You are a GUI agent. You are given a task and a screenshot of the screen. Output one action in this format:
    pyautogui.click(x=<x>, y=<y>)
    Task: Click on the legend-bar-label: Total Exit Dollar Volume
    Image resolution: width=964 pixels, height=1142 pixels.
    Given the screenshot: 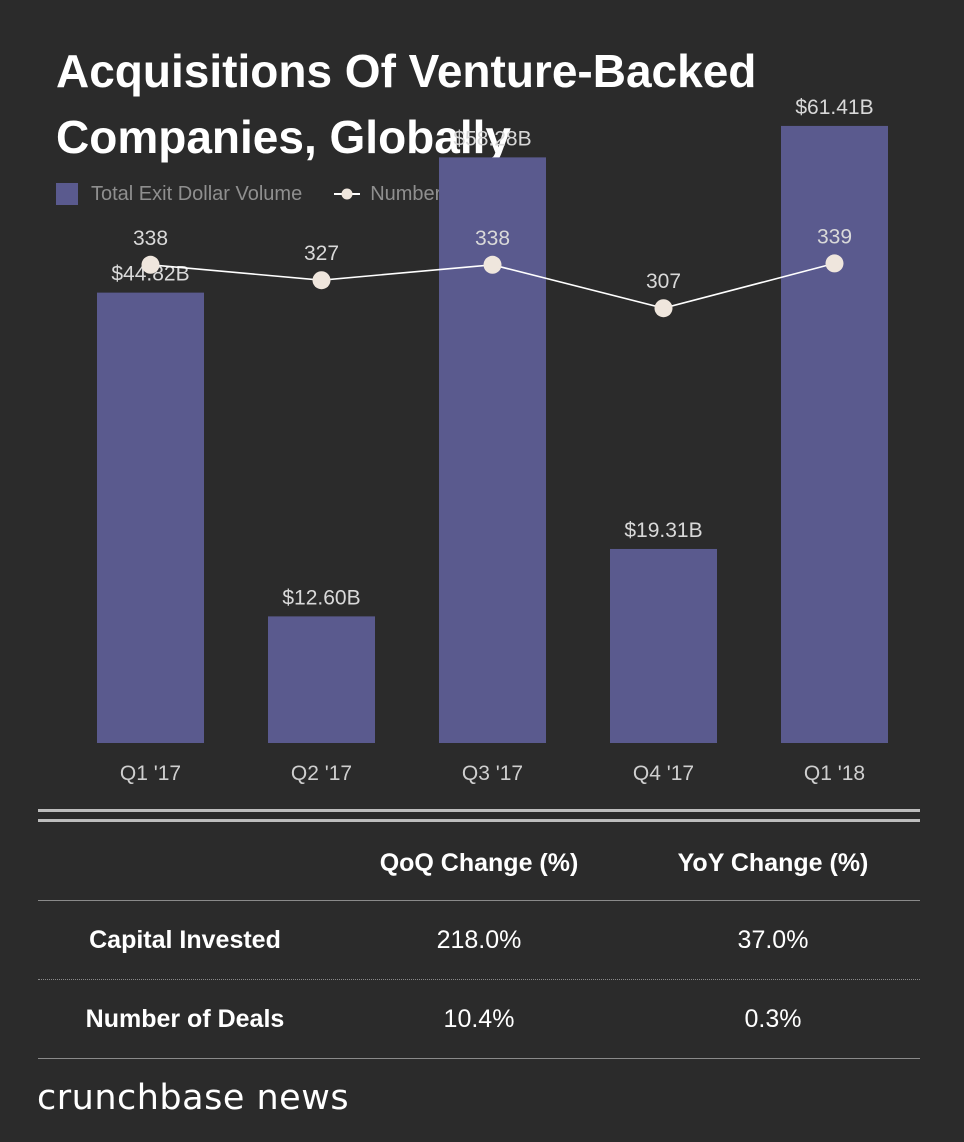 What is the action you would take?
    pyautogui.click(x=197, y=193)
    